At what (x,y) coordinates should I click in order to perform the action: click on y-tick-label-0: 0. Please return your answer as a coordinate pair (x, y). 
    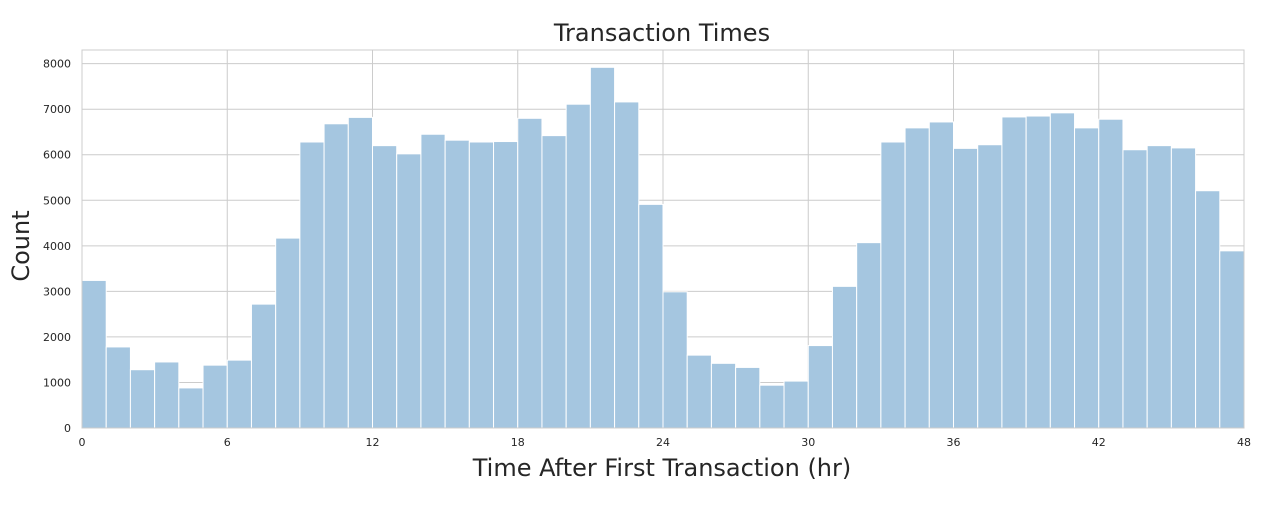
    Looking at the image, I should click on (67, 428).